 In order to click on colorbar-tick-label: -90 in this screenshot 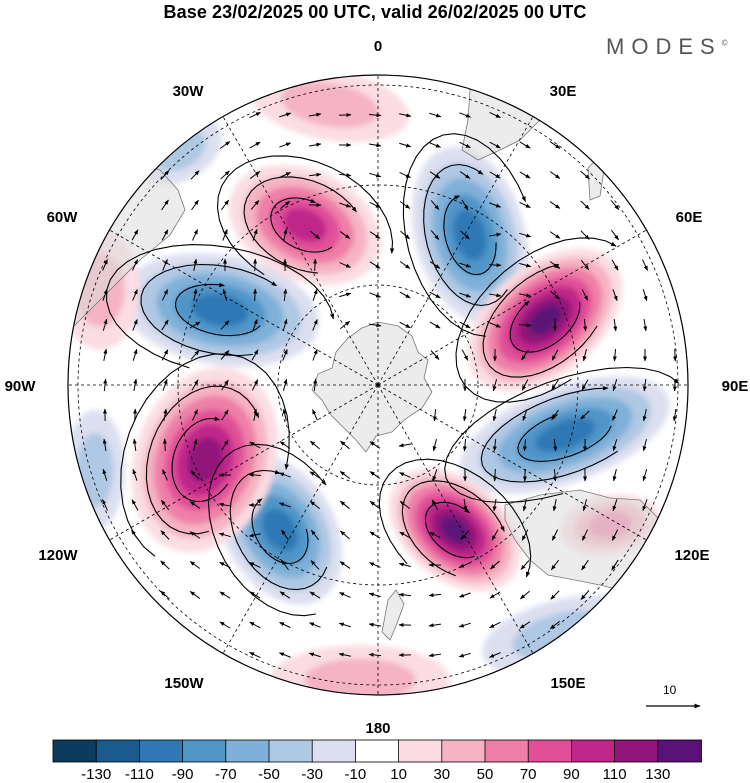, I will do `click(182, 774)`.